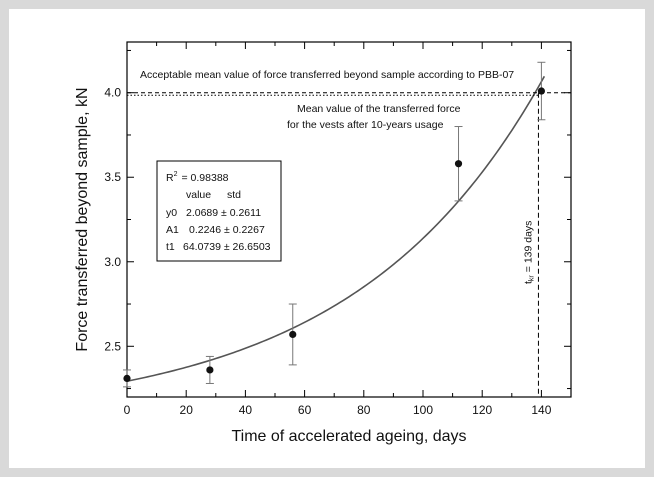  Describe the element at coordinates (112, 262) in the screenshot. I see `y-tick-label: 3.0` at that location.